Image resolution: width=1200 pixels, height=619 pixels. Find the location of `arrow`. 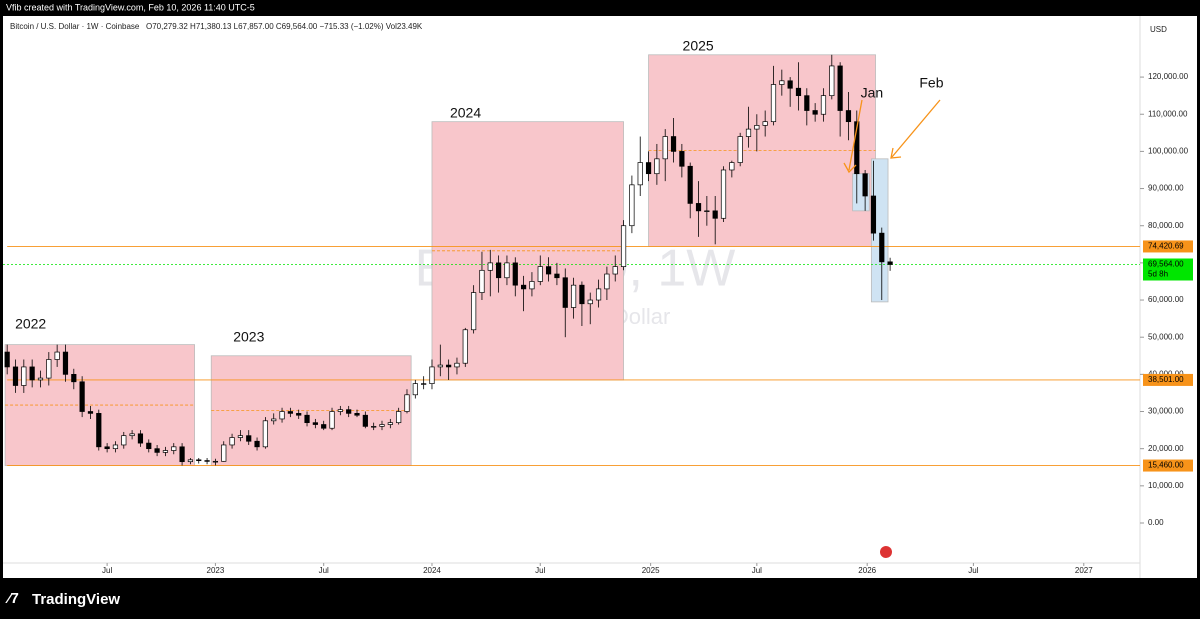

arrow is located at coordinates (916, 128).